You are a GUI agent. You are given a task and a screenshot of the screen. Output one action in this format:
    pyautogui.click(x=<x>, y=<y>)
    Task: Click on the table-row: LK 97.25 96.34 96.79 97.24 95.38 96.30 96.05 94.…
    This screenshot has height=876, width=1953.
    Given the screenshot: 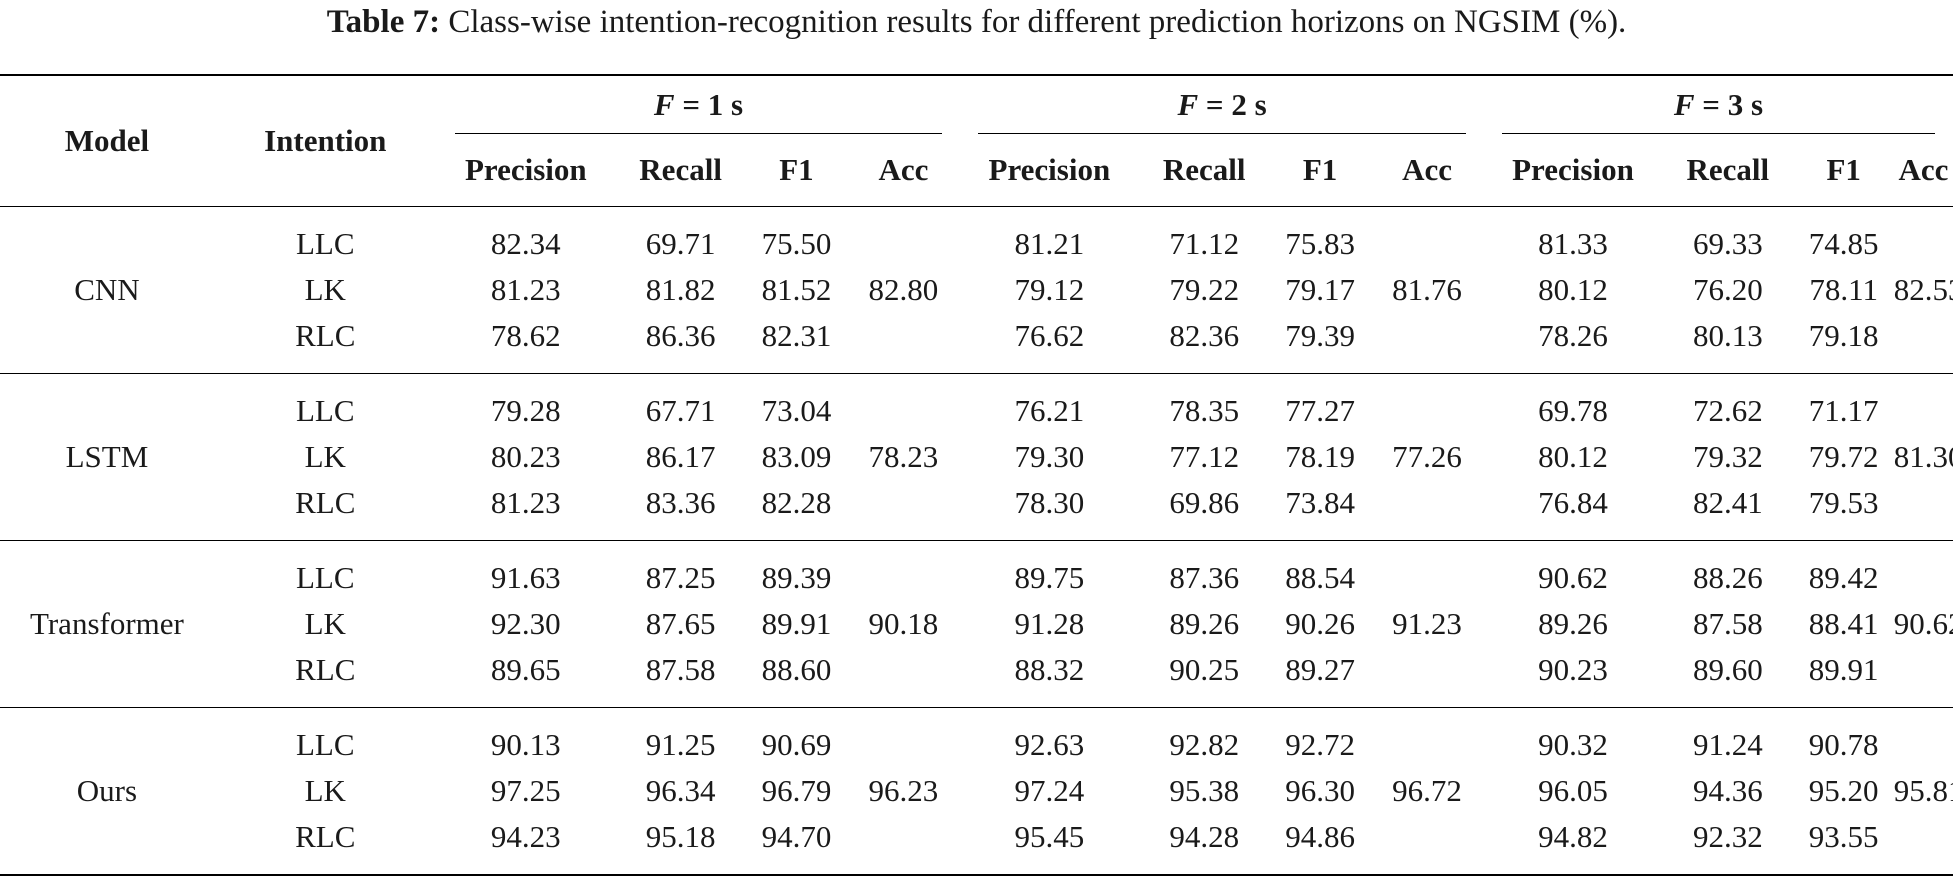 What is the action you would take?
    pyautogui.click(x=976, y=791)
    